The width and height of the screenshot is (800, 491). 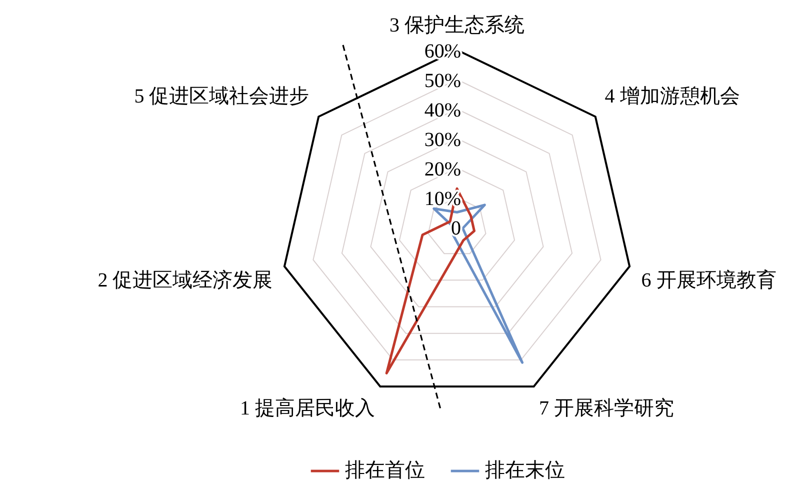 I want to click on y-tick-label: 20%, so click(x=442, y=169).